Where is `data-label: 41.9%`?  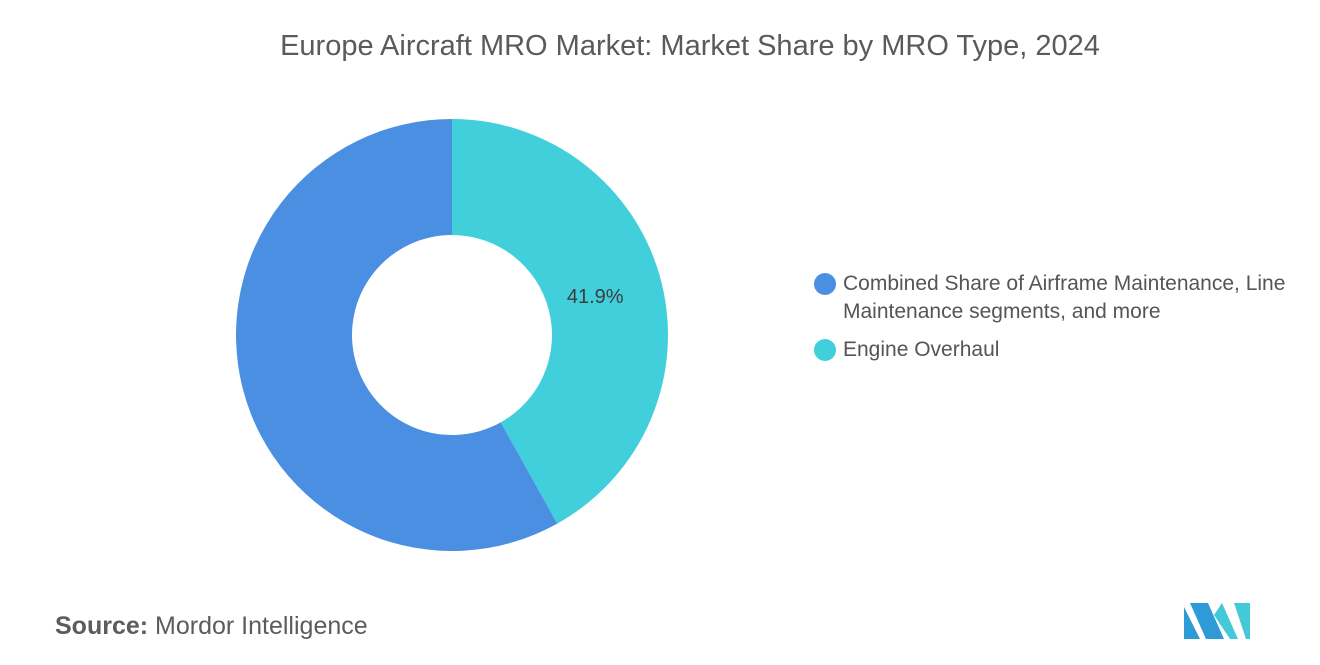
data-label: 41.9% is located at coordinates (595, 297).